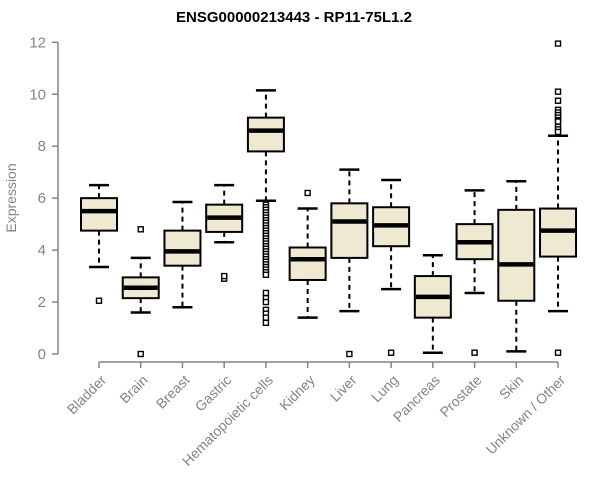 The width and height of the screenshot is (600, 500). What do you see at coordinates (432, 304) in the screenshot?
I see `boxplot-pancreas` at bounding box center [432, 304].